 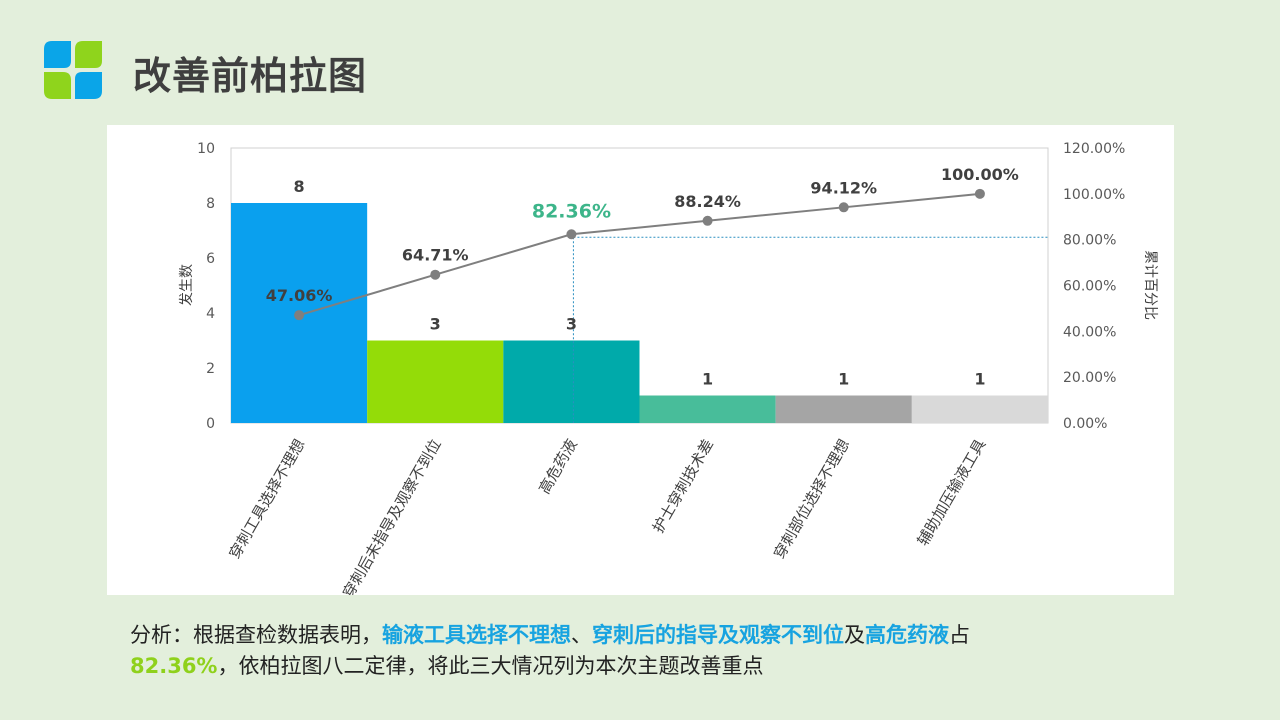 I want to click on y2-tick-label: 120.00%, so click(x=1094, y=149).